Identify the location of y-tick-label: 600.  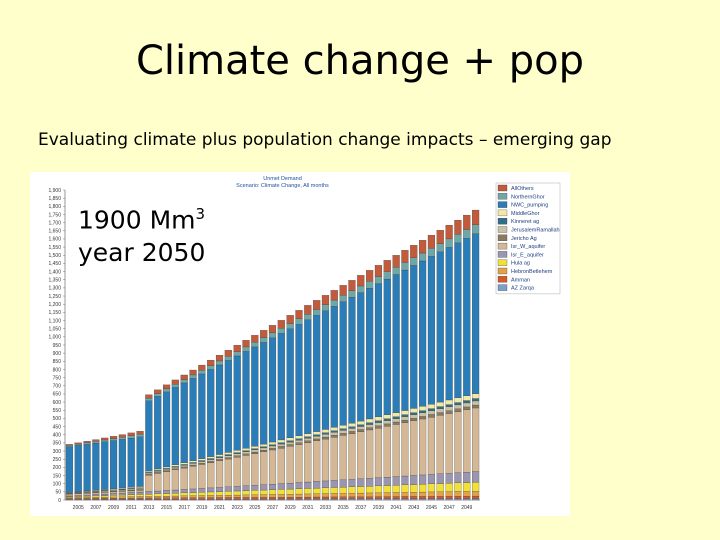
(57, 403).